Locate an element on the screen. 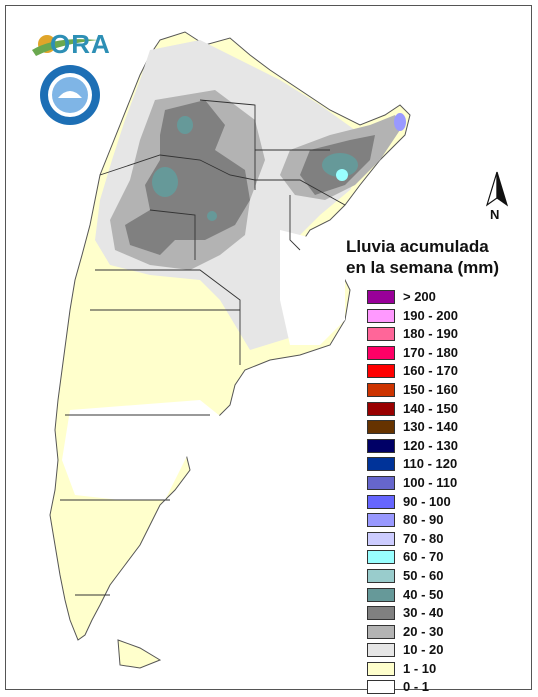 This screenshot has width=538, height=697. legend-label: 40 - 50 is located at coordinates (423, 594).